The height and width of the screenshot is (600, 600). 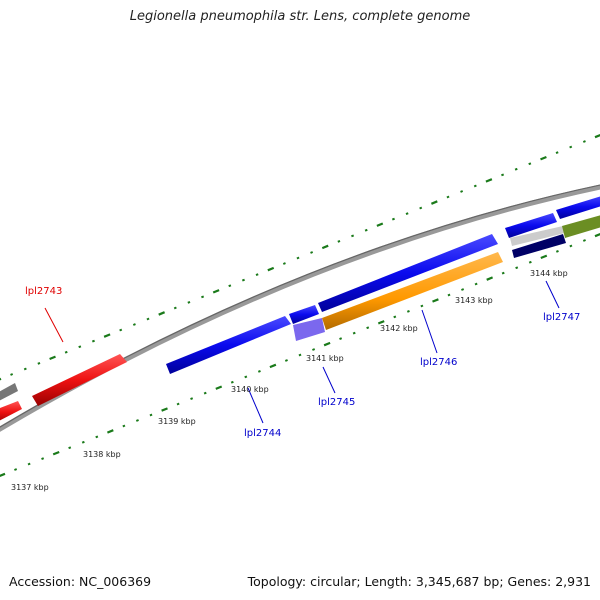 What do you see at coordinates (250, 389) in the screenshot?
I see `tick-label-3140: 3140 kbp` at bounding box center [250, 389].